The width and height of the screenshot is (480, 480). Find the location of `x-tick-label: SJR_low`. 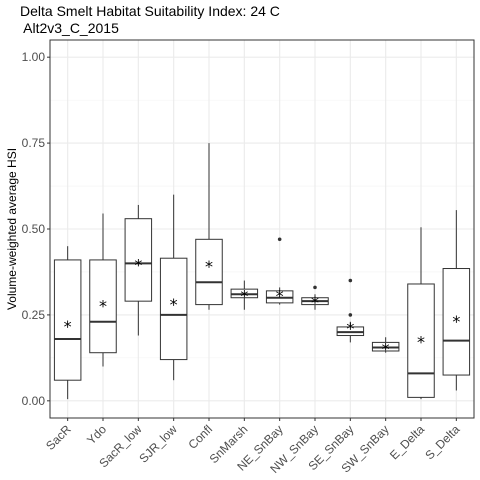

x-tick-label: SJR_low is located at coordinates (158, 444).